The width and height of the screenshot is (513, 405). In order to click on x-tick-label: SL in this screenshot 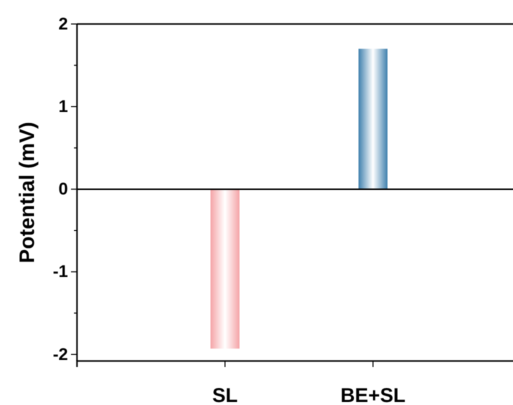, I will do `click(225, 395)`.